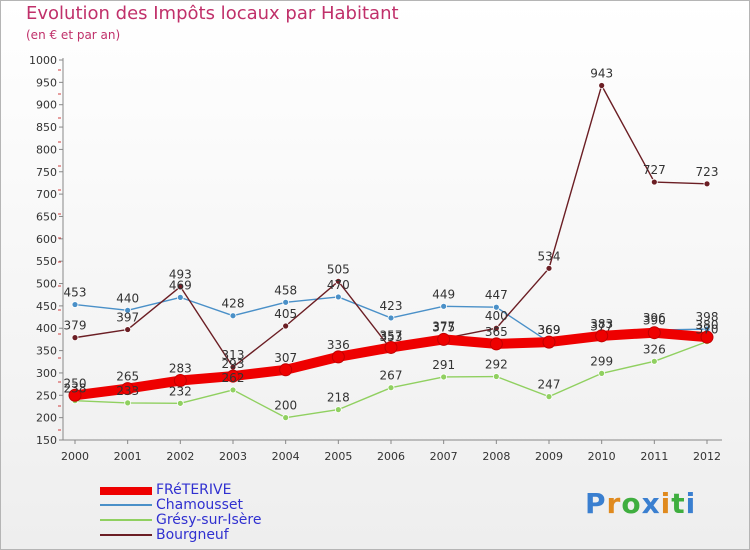 This screenshot has width=750, height=550. What do you see at coordinates (75, 326) in the screenshot?
I see `data-label: 379` at bounding box center [75, 326].